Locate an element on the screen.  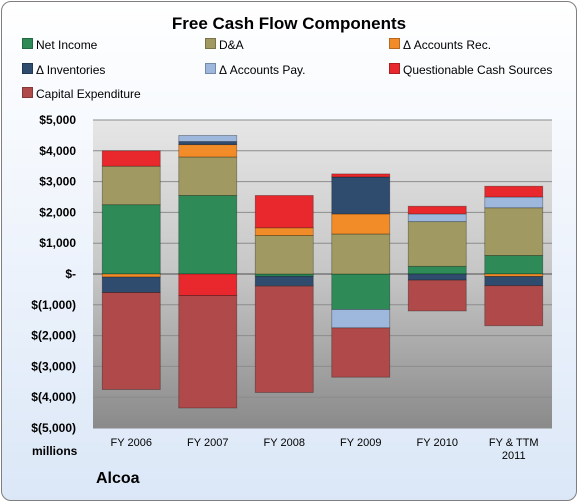
x-tick-label: FY & TTM 2011 is located at coordinates (514, 449).